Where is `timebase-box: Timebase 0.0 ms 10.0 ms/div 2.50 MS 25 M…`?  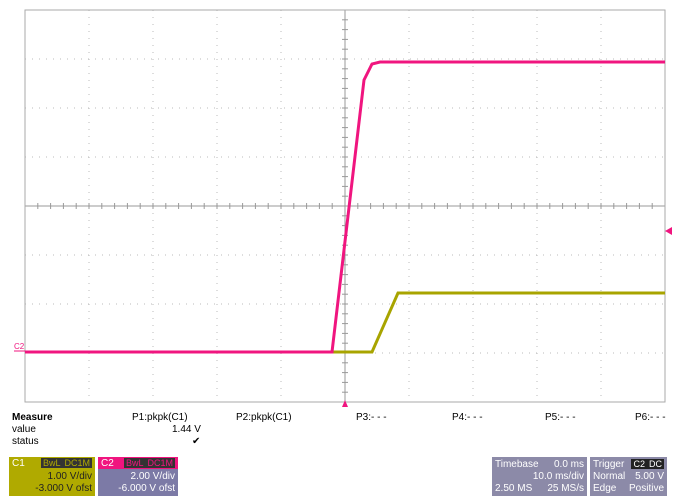
timebase-box: Timebase 0.0 ms 10.0 ms/div 2.50 MS 25 M… is located at coordinates (539, 476).